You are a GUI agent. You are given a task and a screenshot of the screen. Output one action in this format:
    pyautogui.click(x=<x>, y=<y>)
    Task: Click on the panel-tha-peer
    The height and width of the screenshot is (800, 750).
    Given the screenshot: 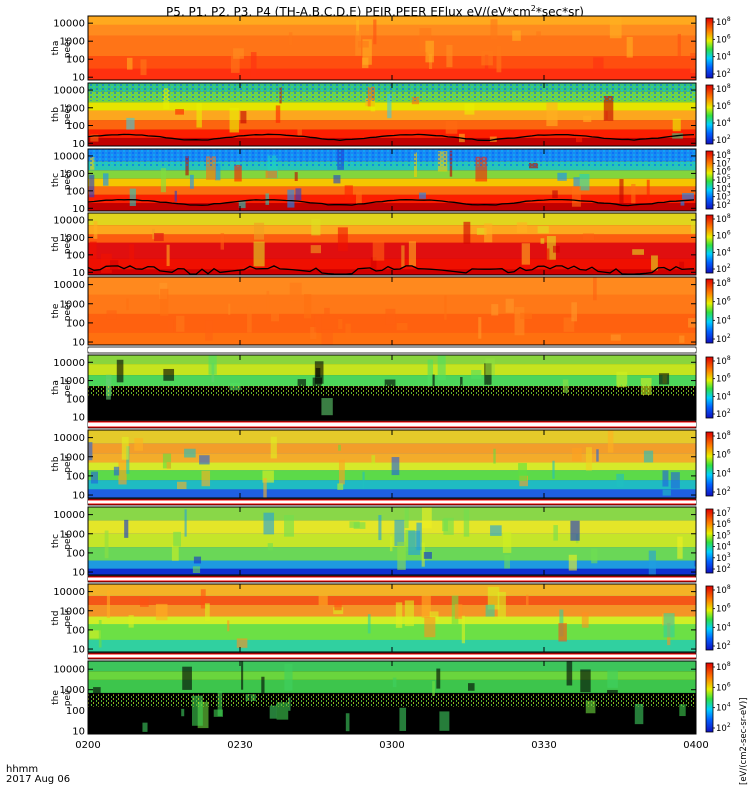 What is the action you would take?
    pyautogui.click(x=392, y=48)
    